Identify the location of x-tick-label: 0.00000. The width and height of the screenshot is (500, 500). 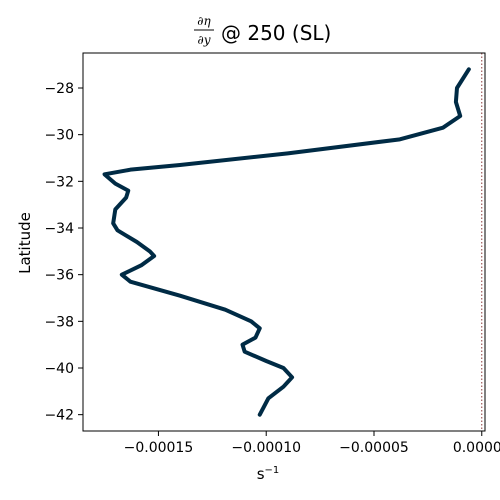
(476, 448).